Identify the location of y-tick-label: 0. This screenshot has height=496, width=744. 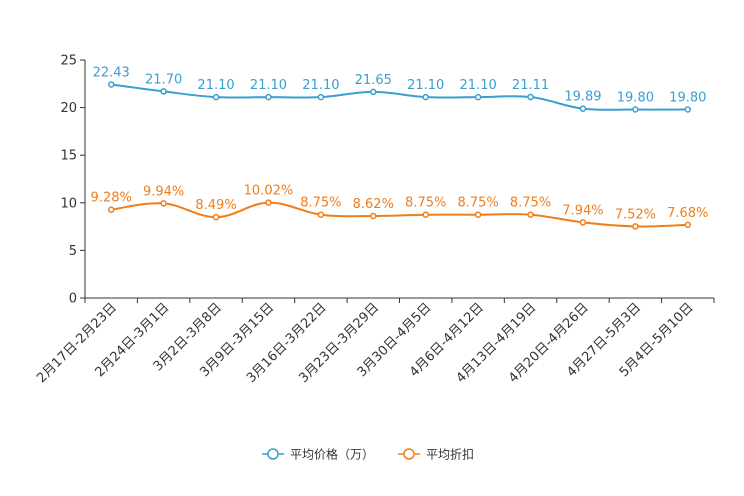
(73, 299).